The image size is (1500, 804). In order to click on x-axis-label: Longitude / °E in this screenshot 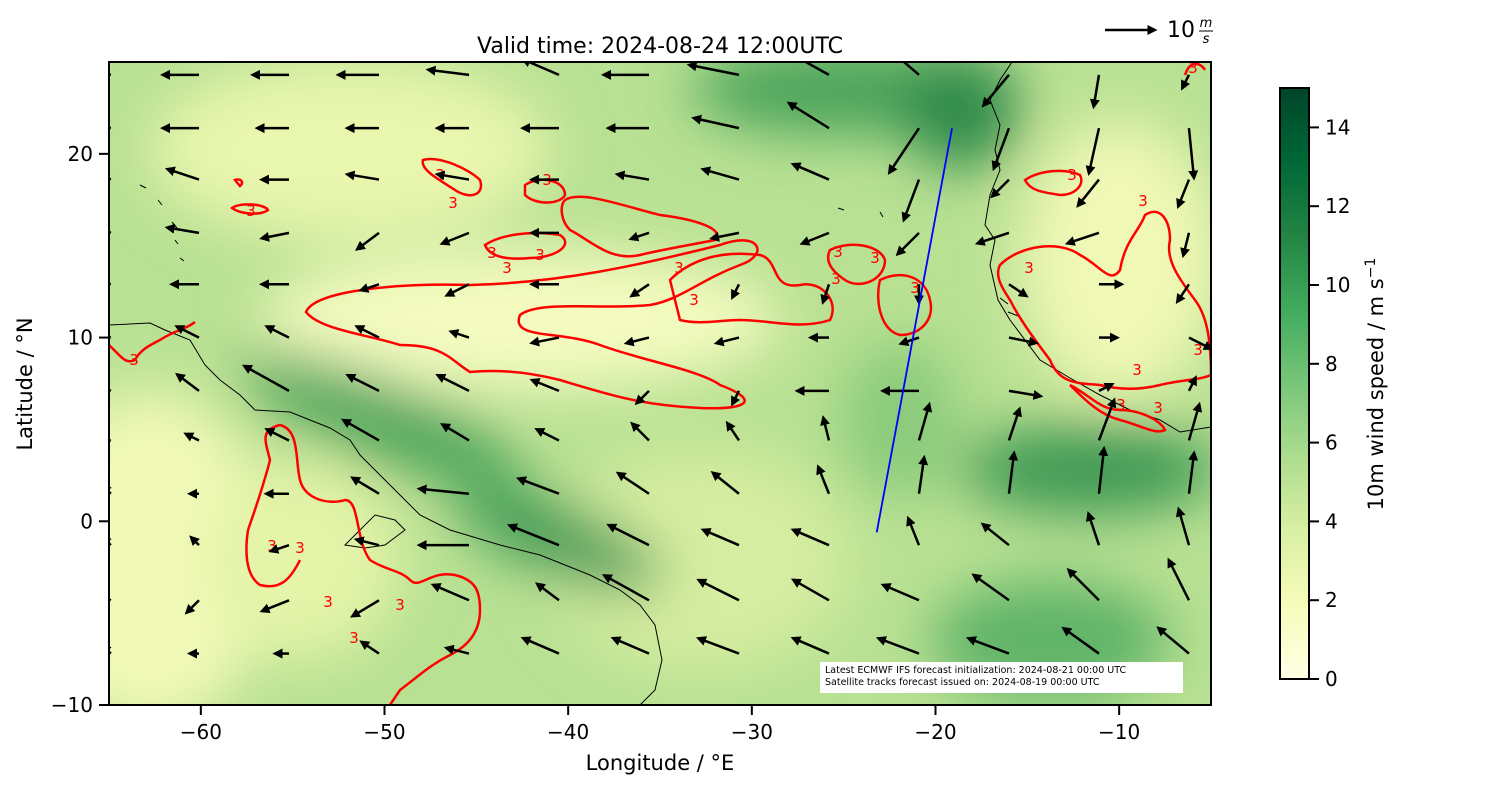, I will do `click(660, 763)`.